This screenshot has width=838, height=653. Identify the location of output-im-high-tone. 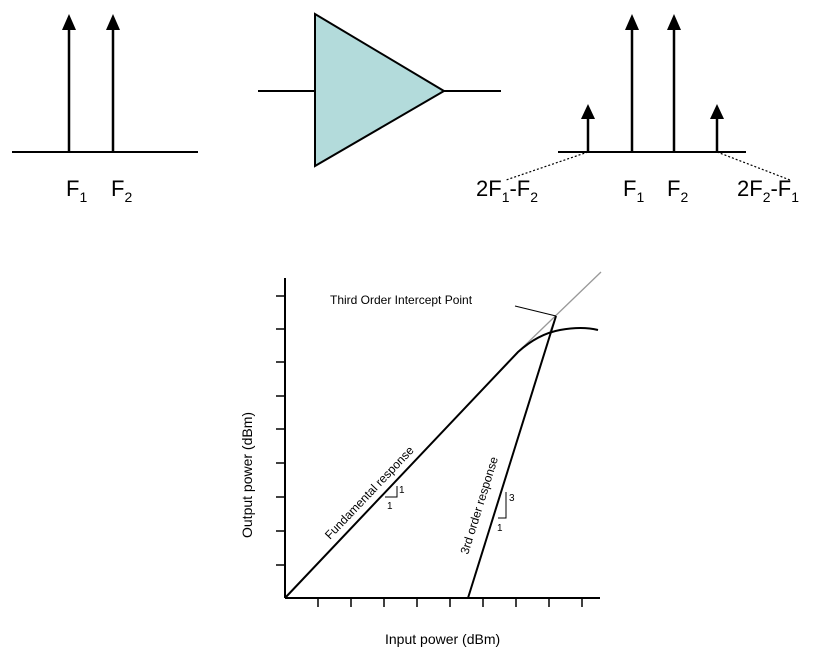
(717, 128).